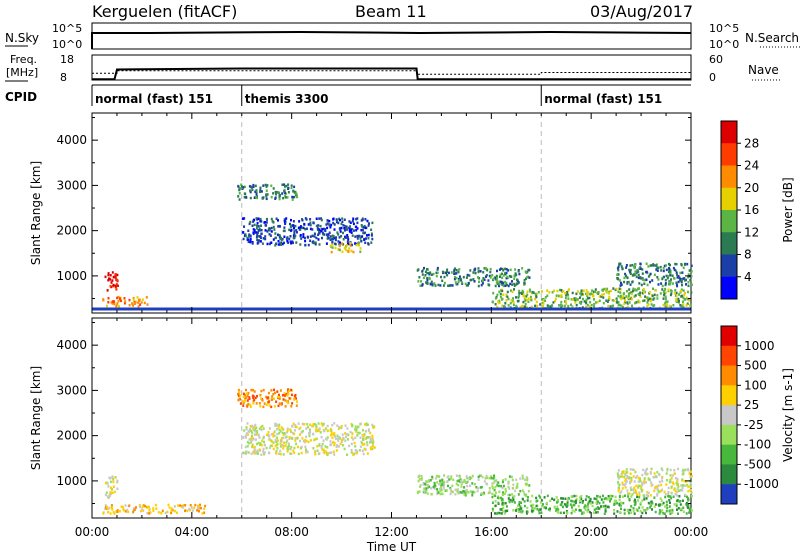  What do you see at coordinates (729, 243) in the screenshot?
I see `colorbar-swatch` at bounding box center [729, 243].